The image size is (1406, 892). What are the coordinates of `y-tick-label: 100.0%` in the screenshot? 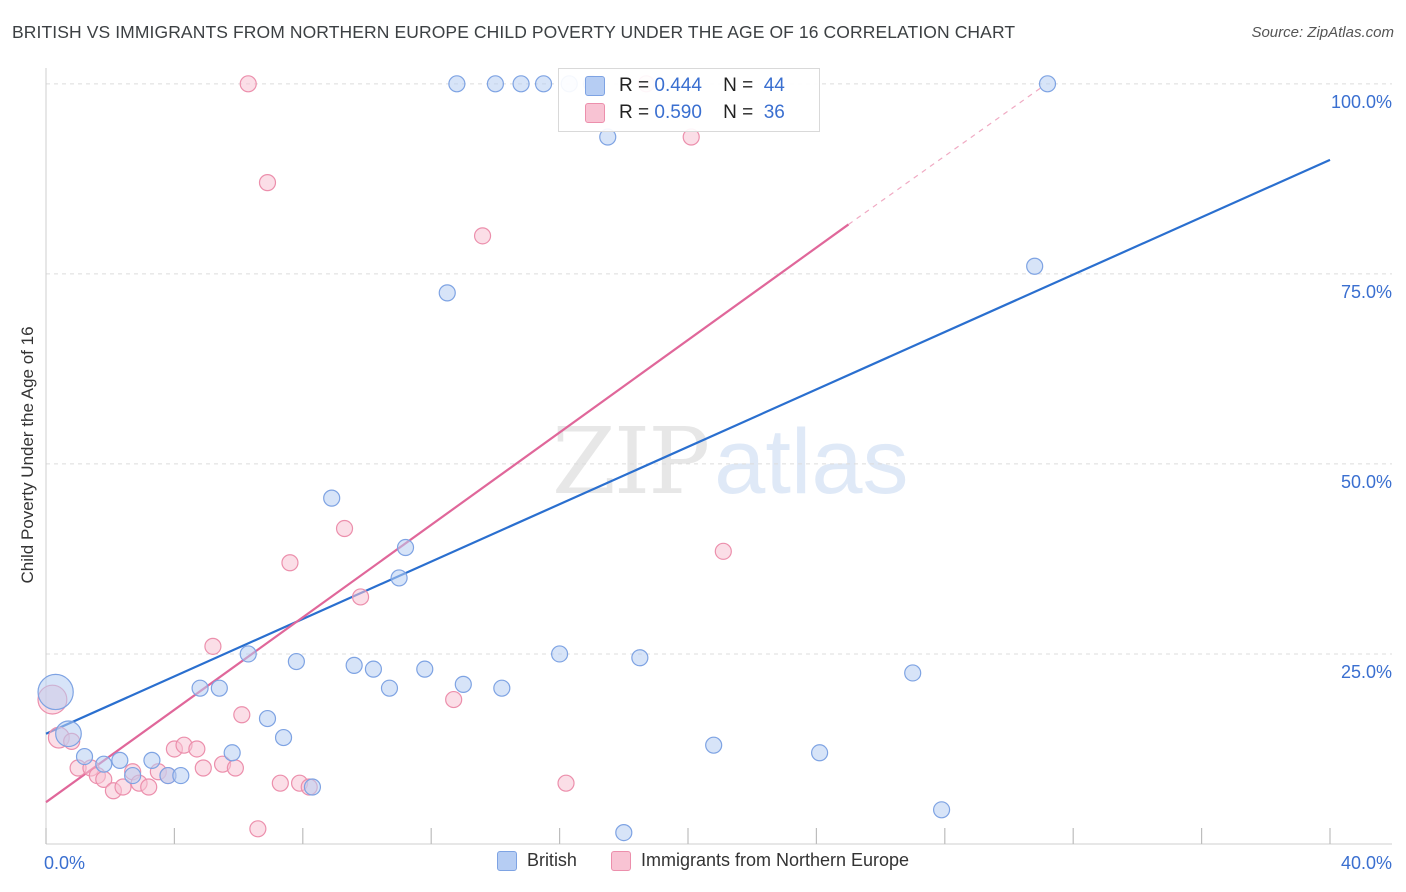 It's located at (1361, 102).